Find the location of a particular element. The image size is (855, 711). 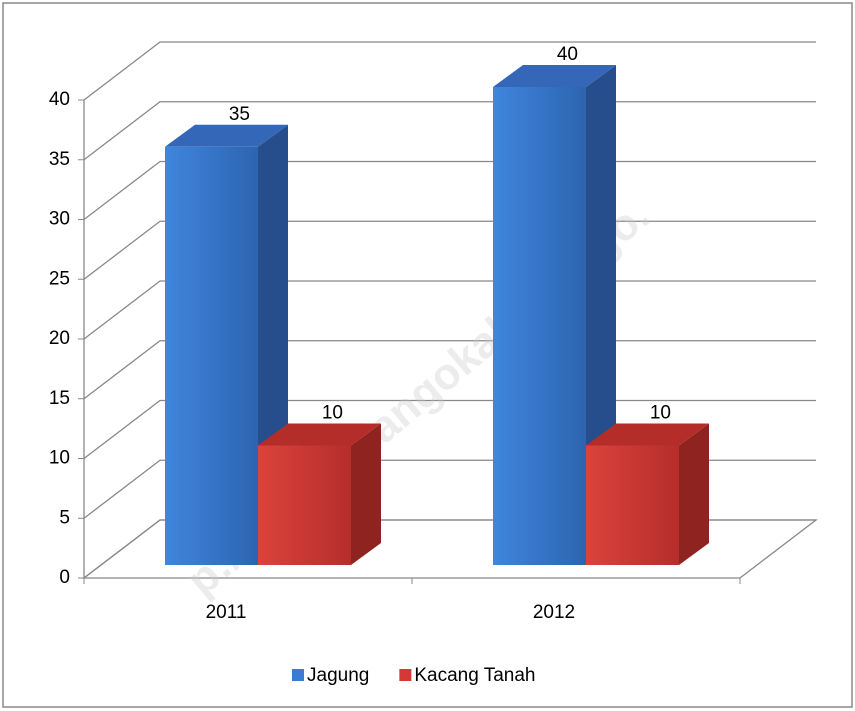

y-tick-label: 5 is located at coordinates (64, 517).